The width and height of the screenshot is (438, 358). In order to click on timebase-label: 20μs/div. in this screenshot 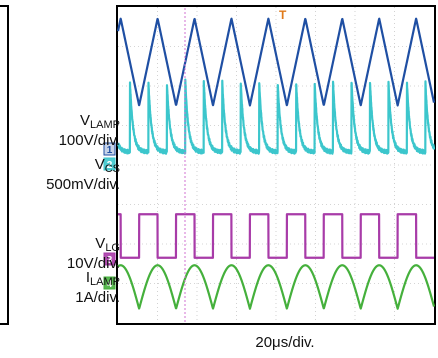, I will do `click(219, 342)`.